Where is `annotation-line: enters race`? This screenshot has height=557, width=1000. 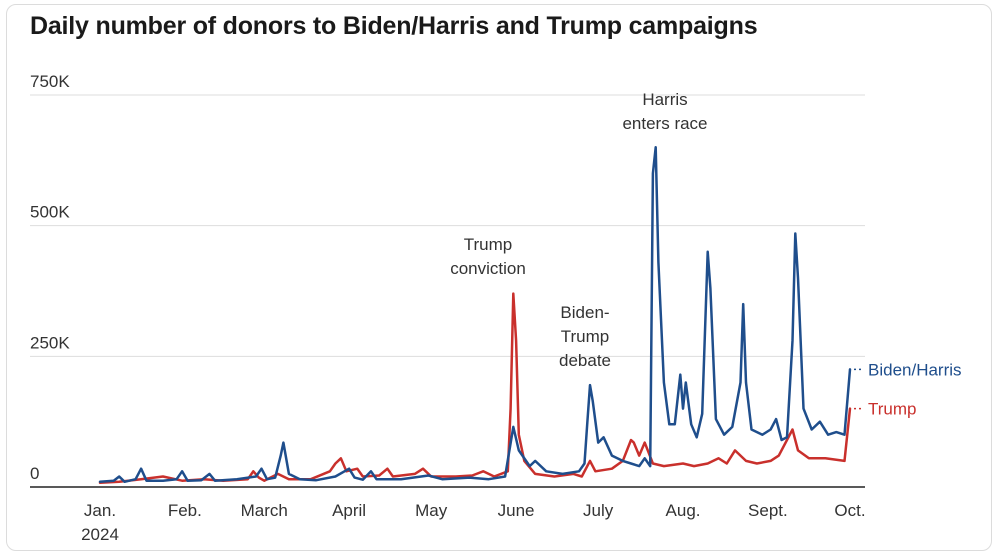 annotation-line: enters race is located at coordinates (664, 123).